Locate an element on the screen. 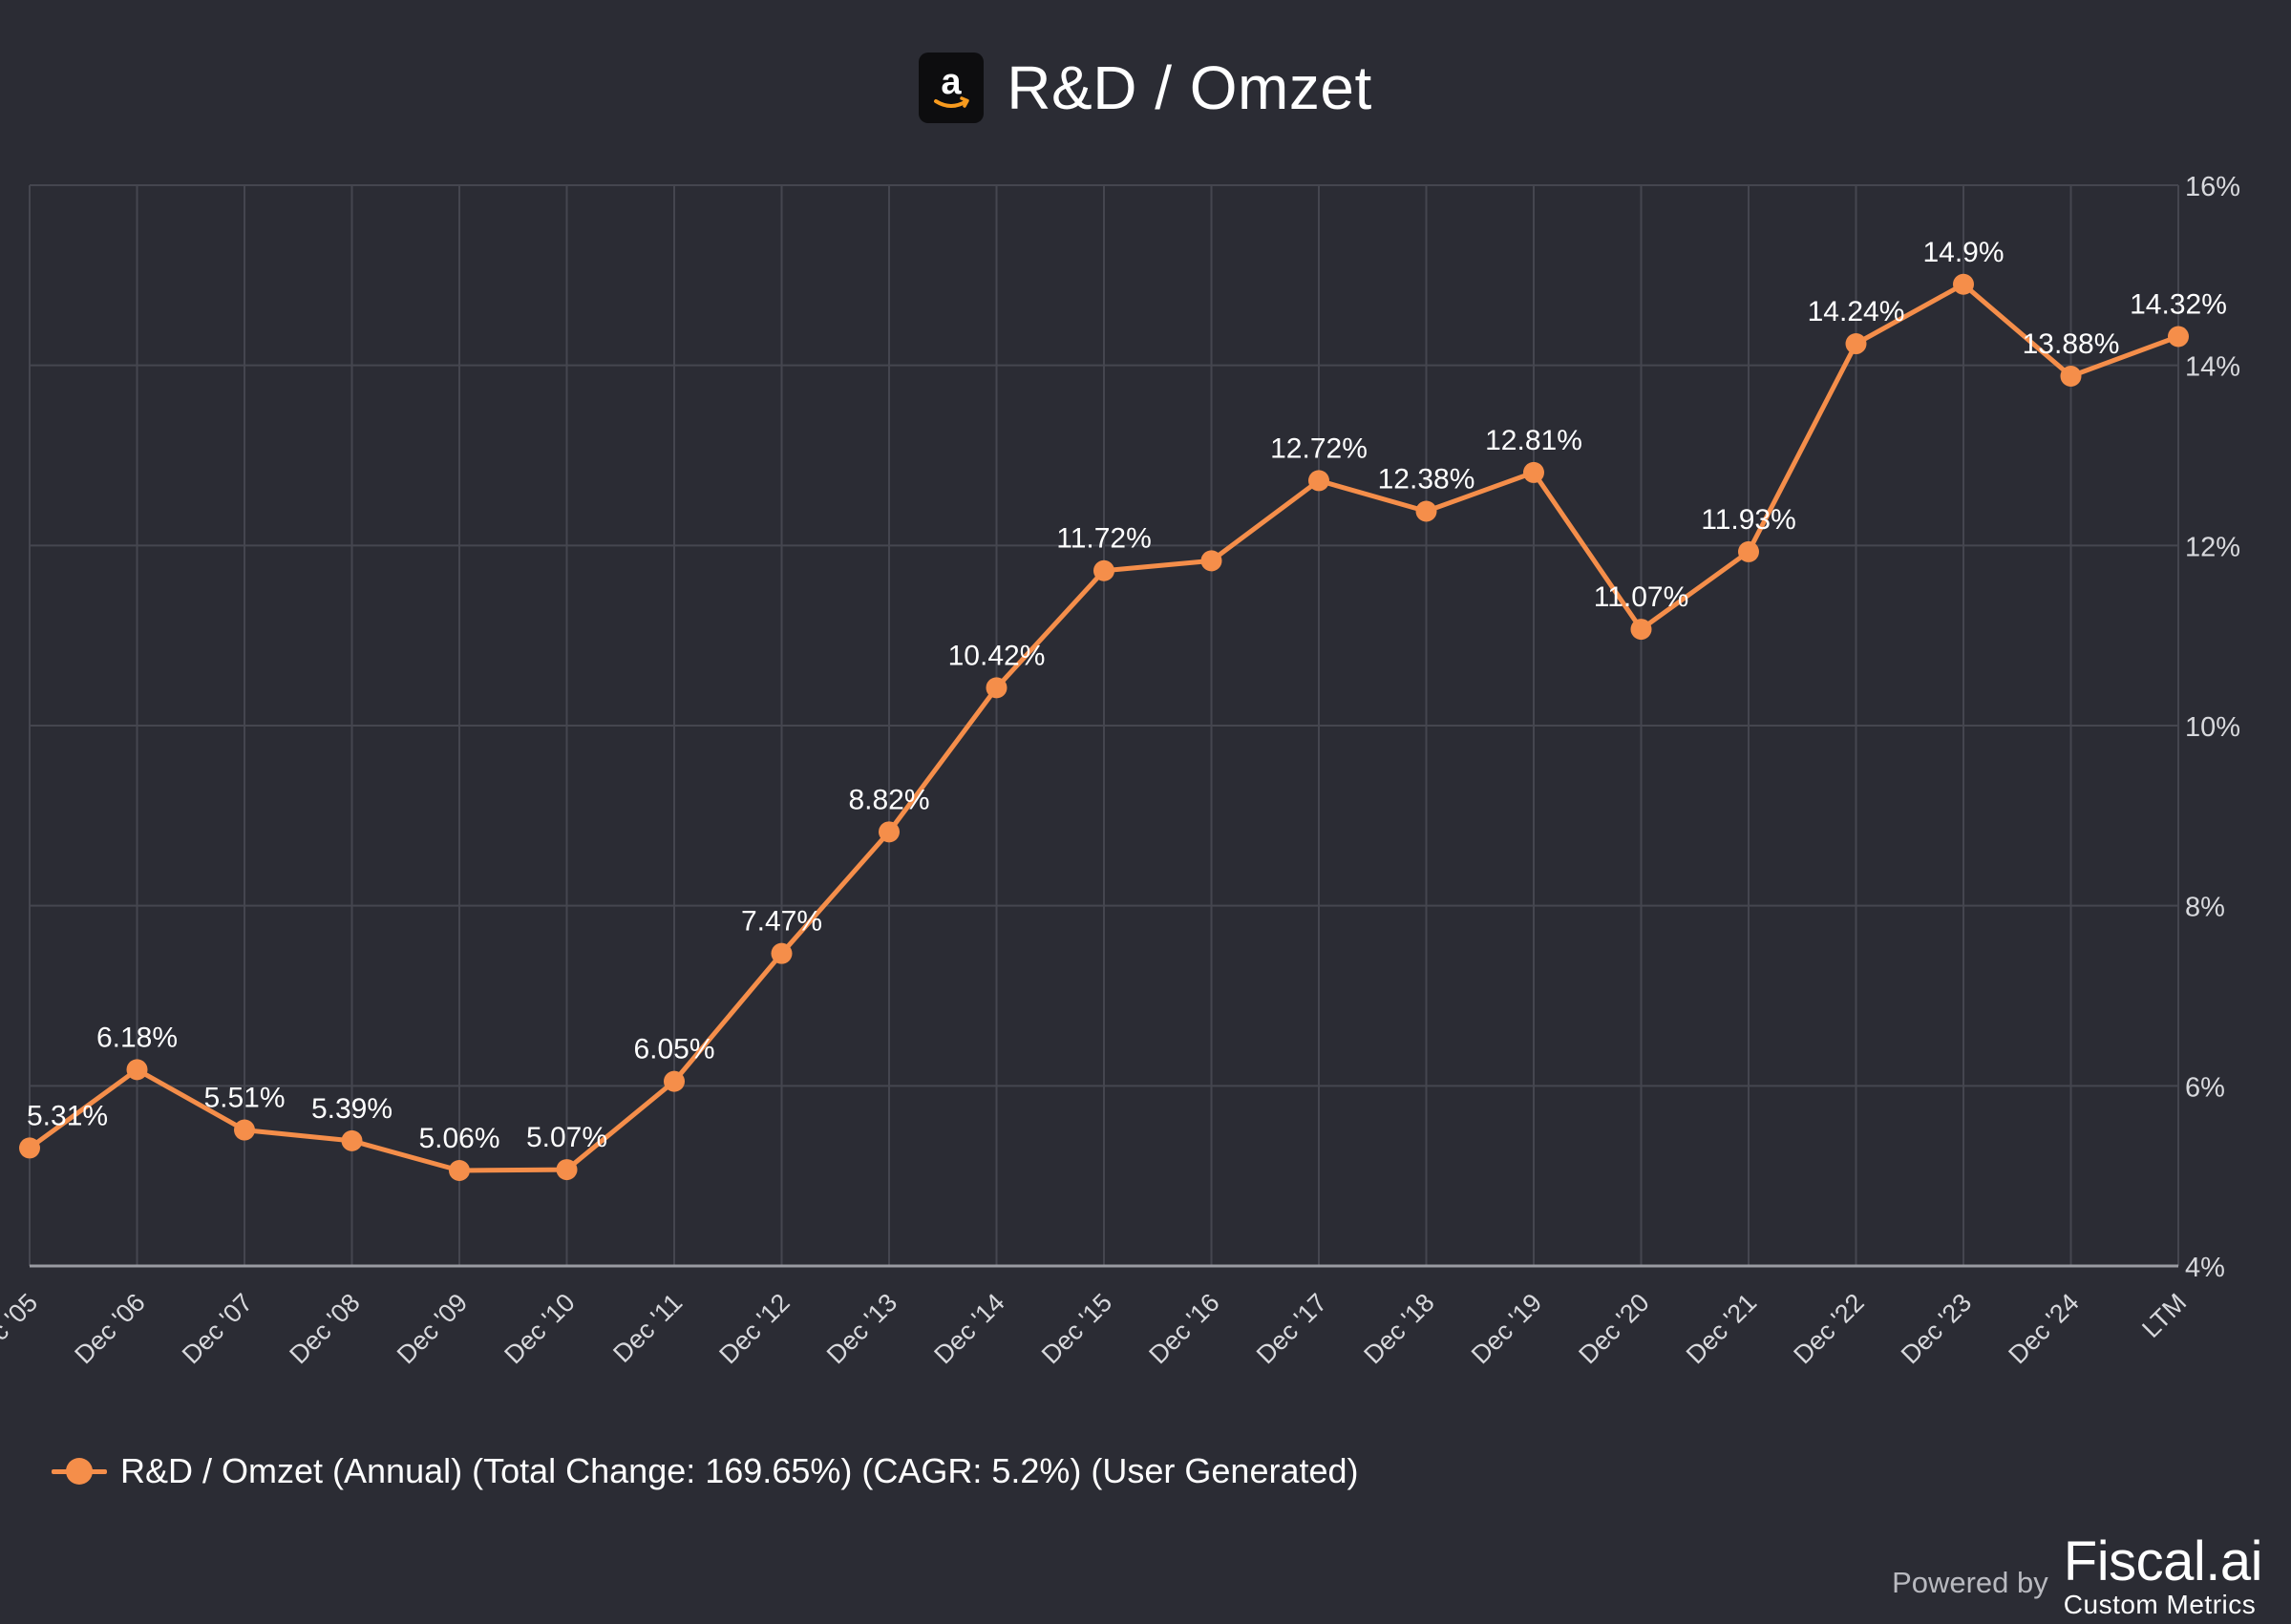 This screenshot has height=1624, width=2291. data-label: 14.32% is located at coordinates (2178, 304).